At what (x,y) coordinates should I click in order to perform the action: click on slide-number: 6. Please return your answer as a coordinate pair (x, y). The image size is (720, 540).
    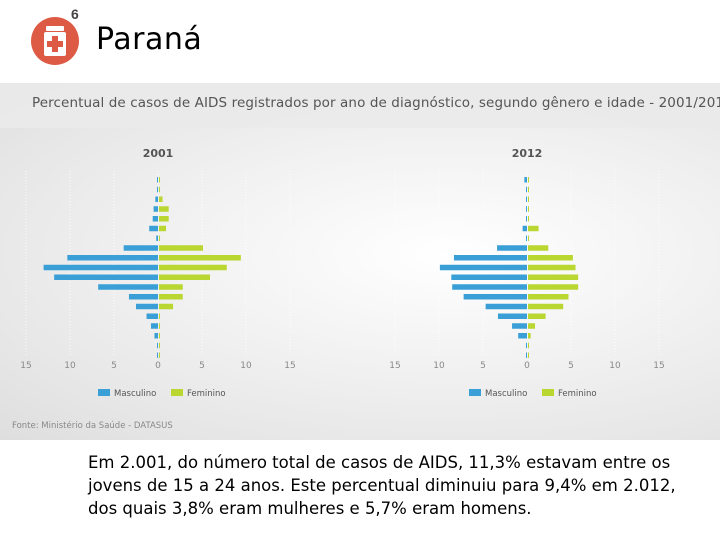
    Looking at the image, I should click on (75, 14).